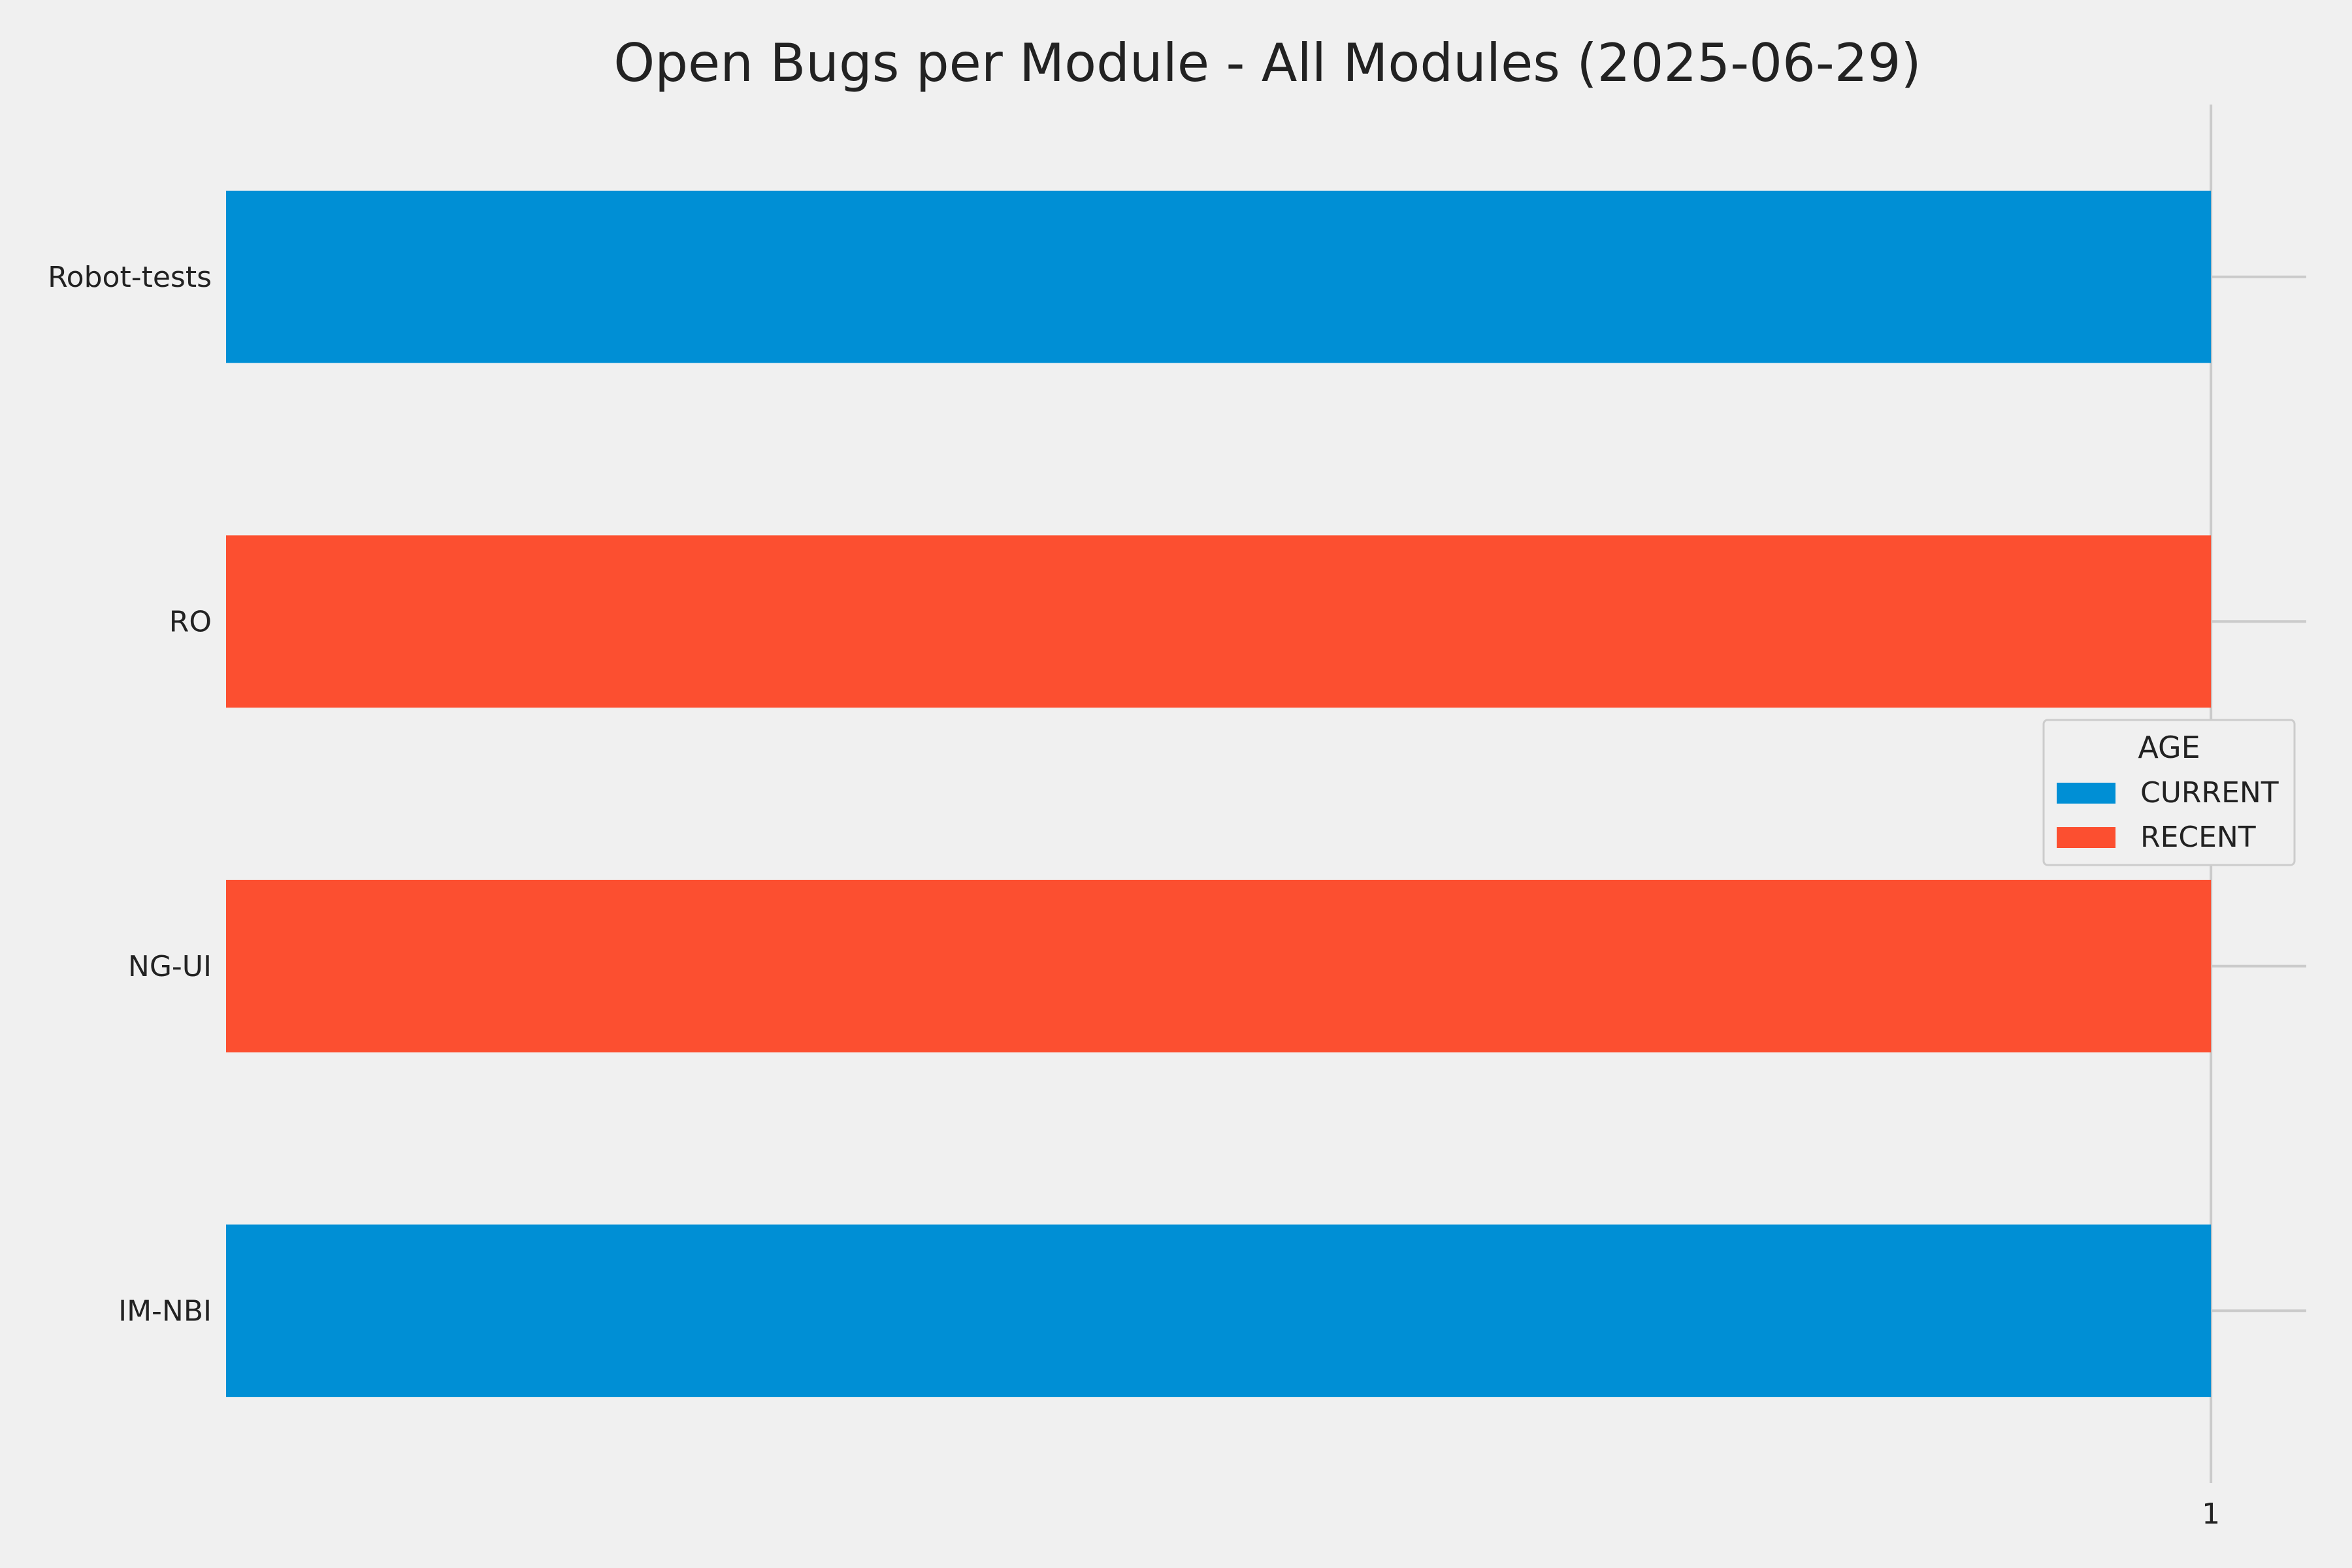 Image resolution: width=2352 pixels, height=1568 pixels. What do you see at coordinates (2209, 792) in the screenshot?
I see `legend-label-current: CURRENT` at bounding box center [2209, 792].